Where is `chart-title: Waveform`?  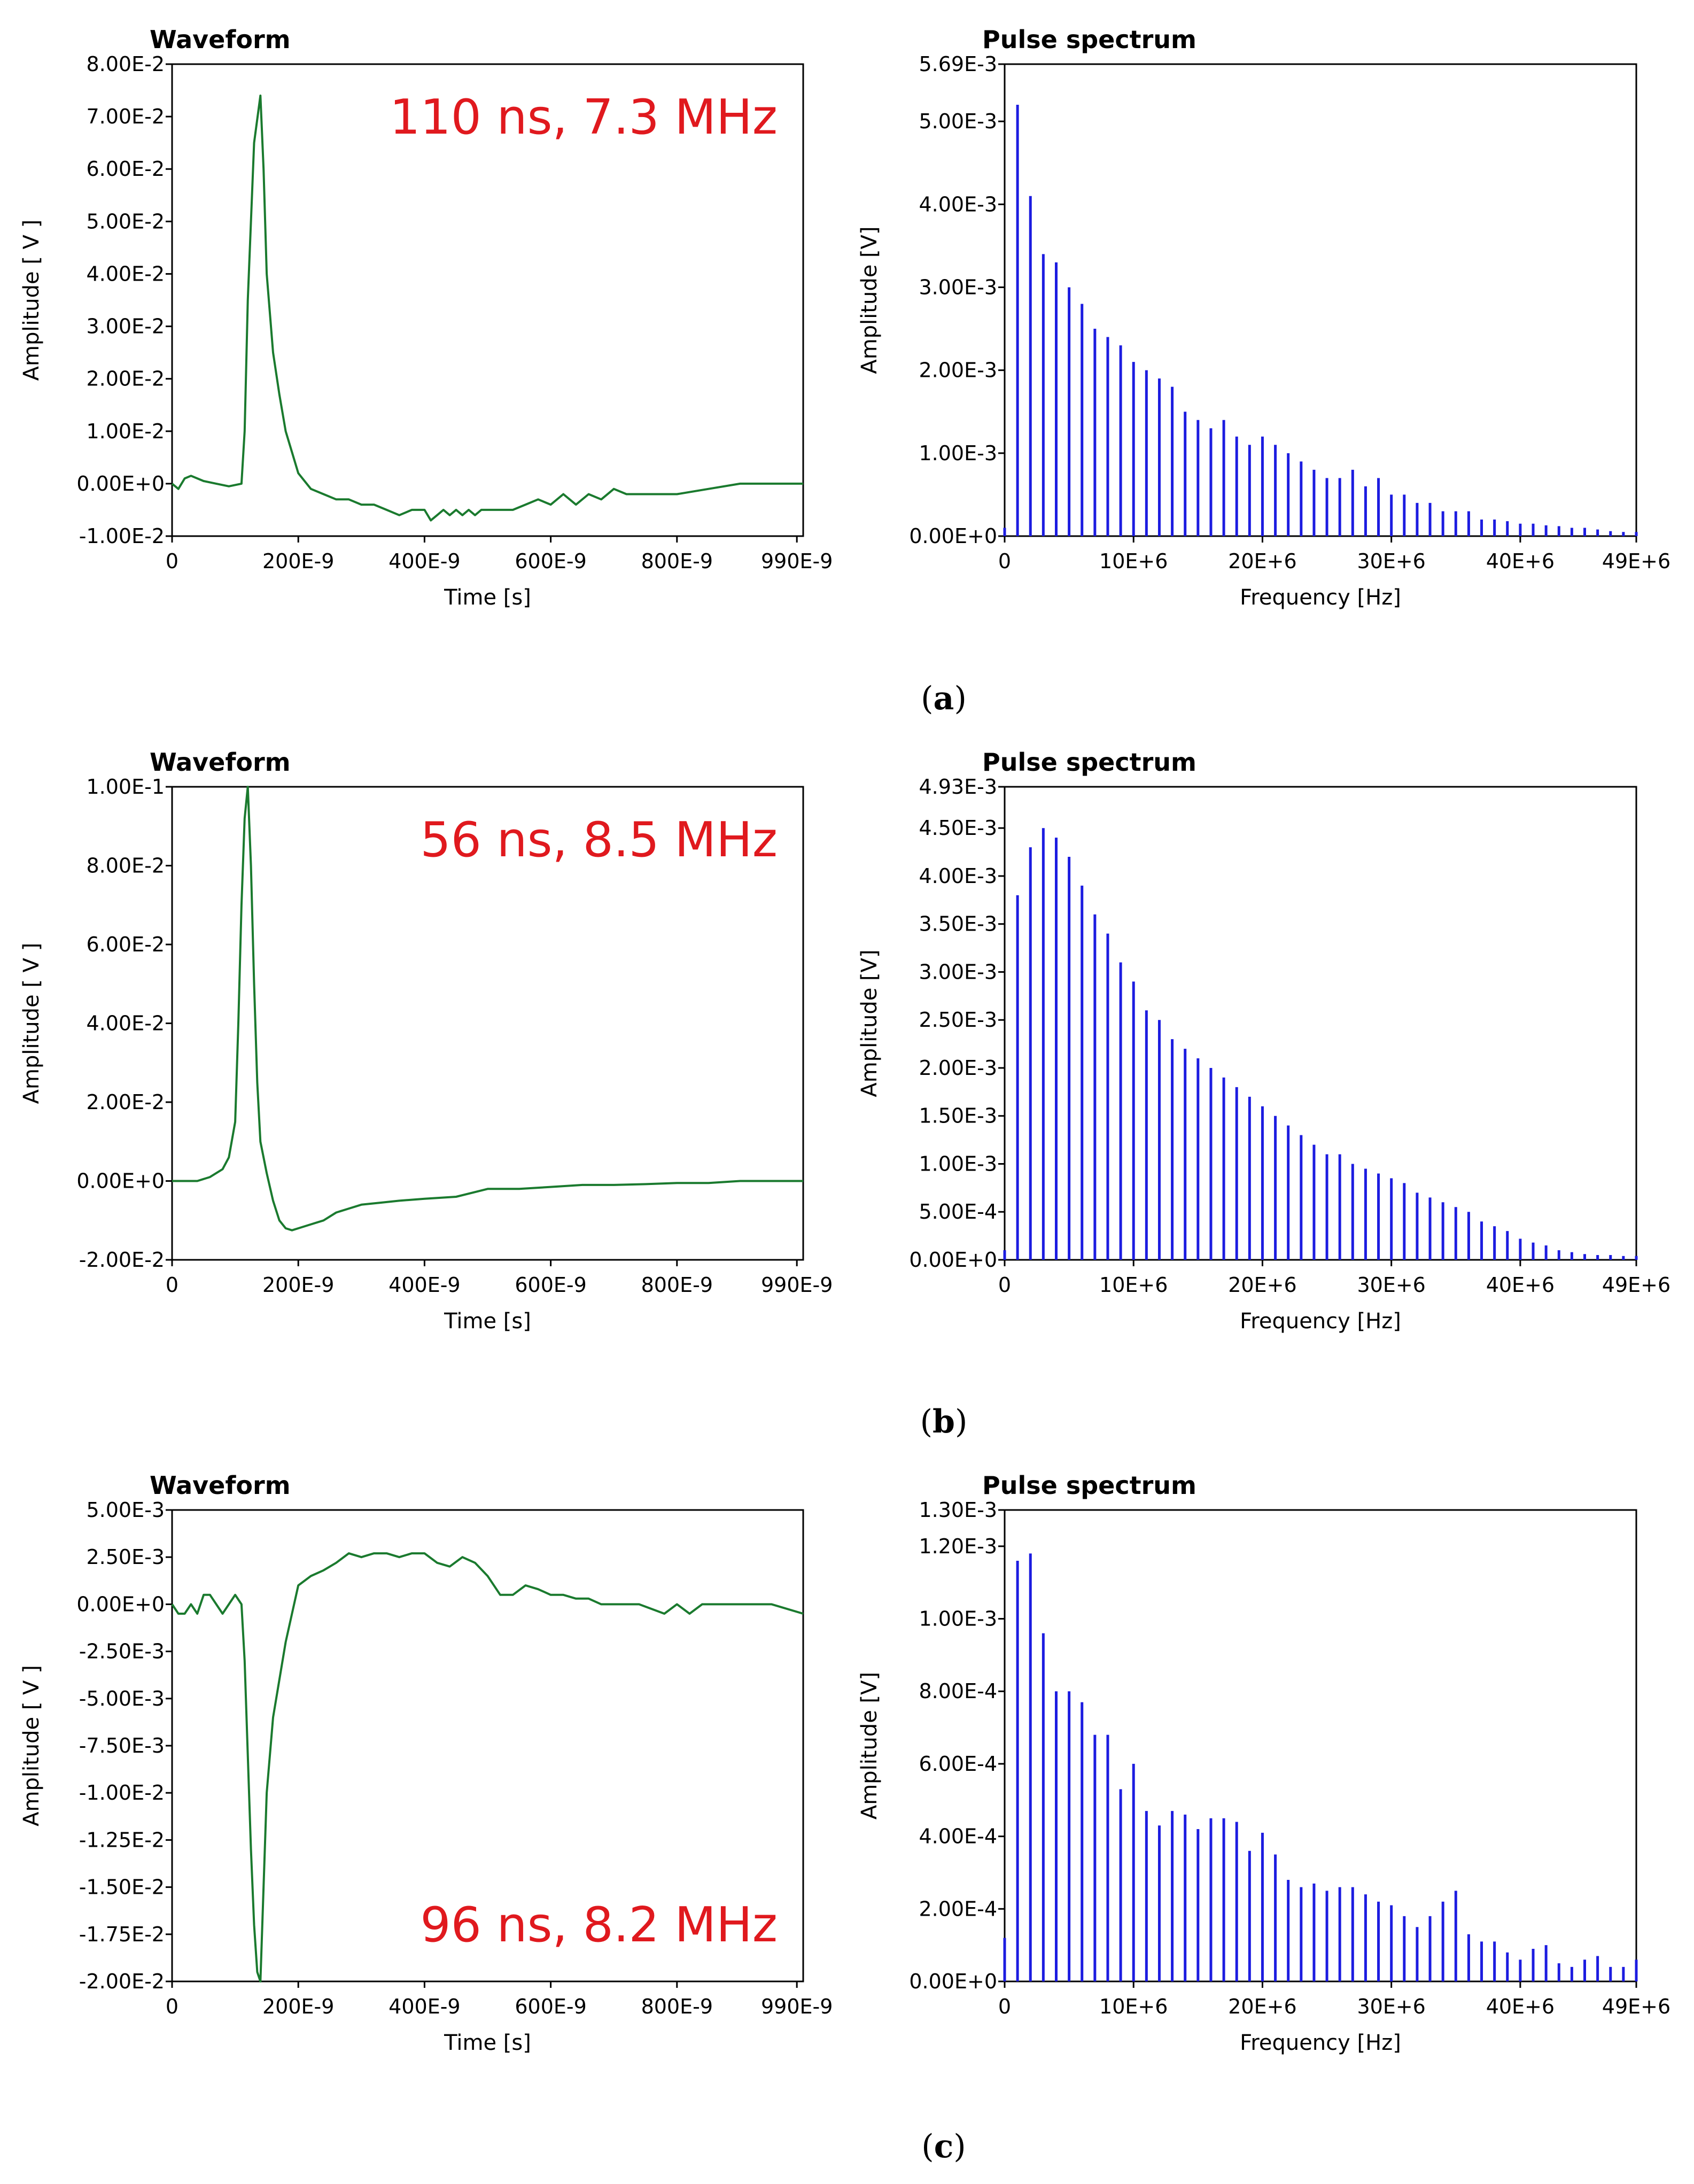 chart-title: Waveform is located at coordinates (220, 39).